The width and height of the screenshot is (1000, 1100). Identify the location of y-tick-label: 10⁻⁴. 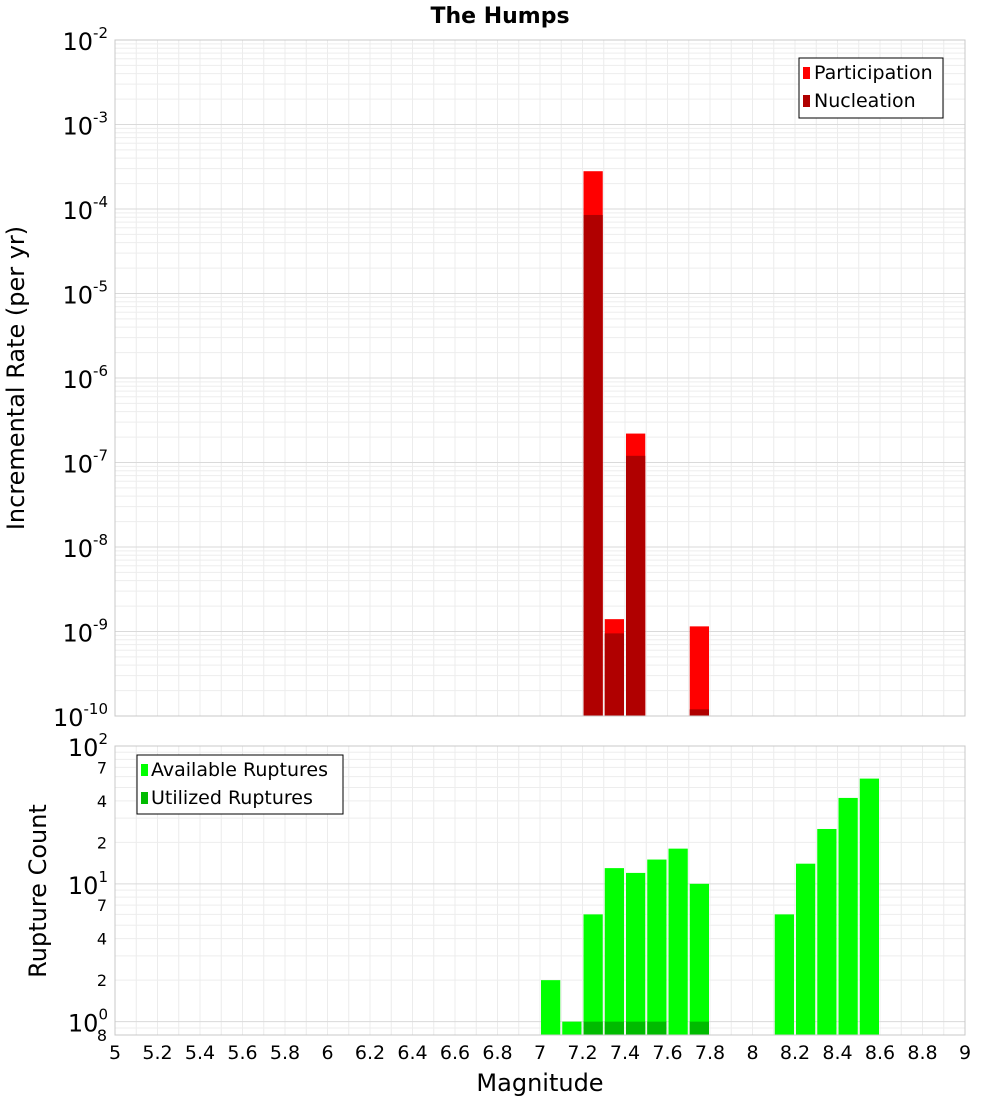
(85, 209).